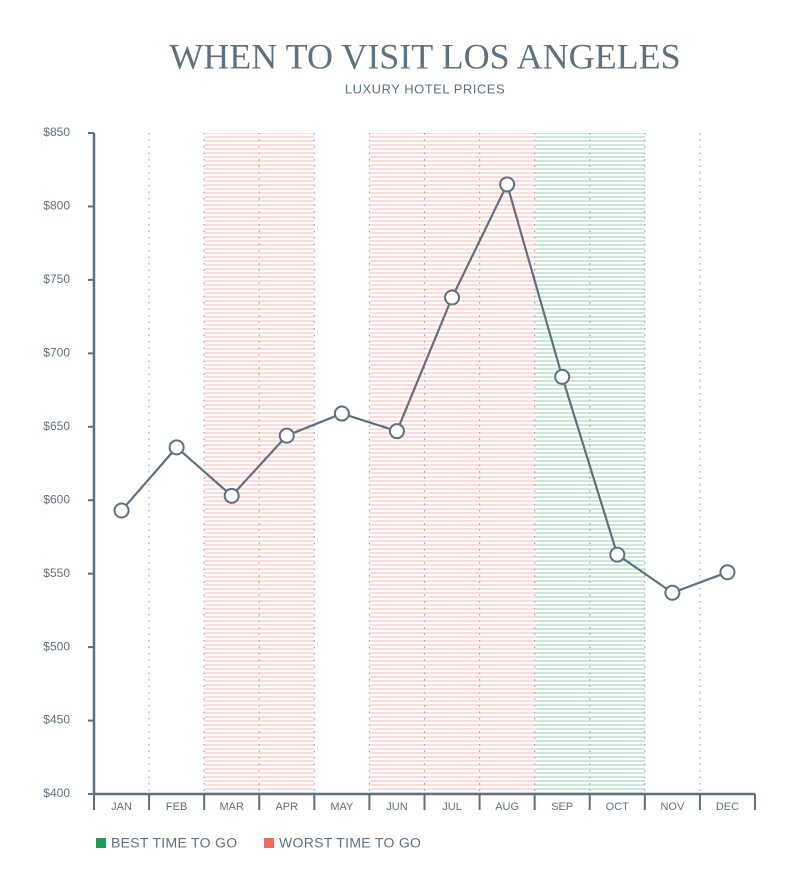 This screenshot has width=800, height=894. What do you see at coordinates (56, 132) in the screenshot?
I see `y-tick-label: $850` at bounding box center [56, 132].